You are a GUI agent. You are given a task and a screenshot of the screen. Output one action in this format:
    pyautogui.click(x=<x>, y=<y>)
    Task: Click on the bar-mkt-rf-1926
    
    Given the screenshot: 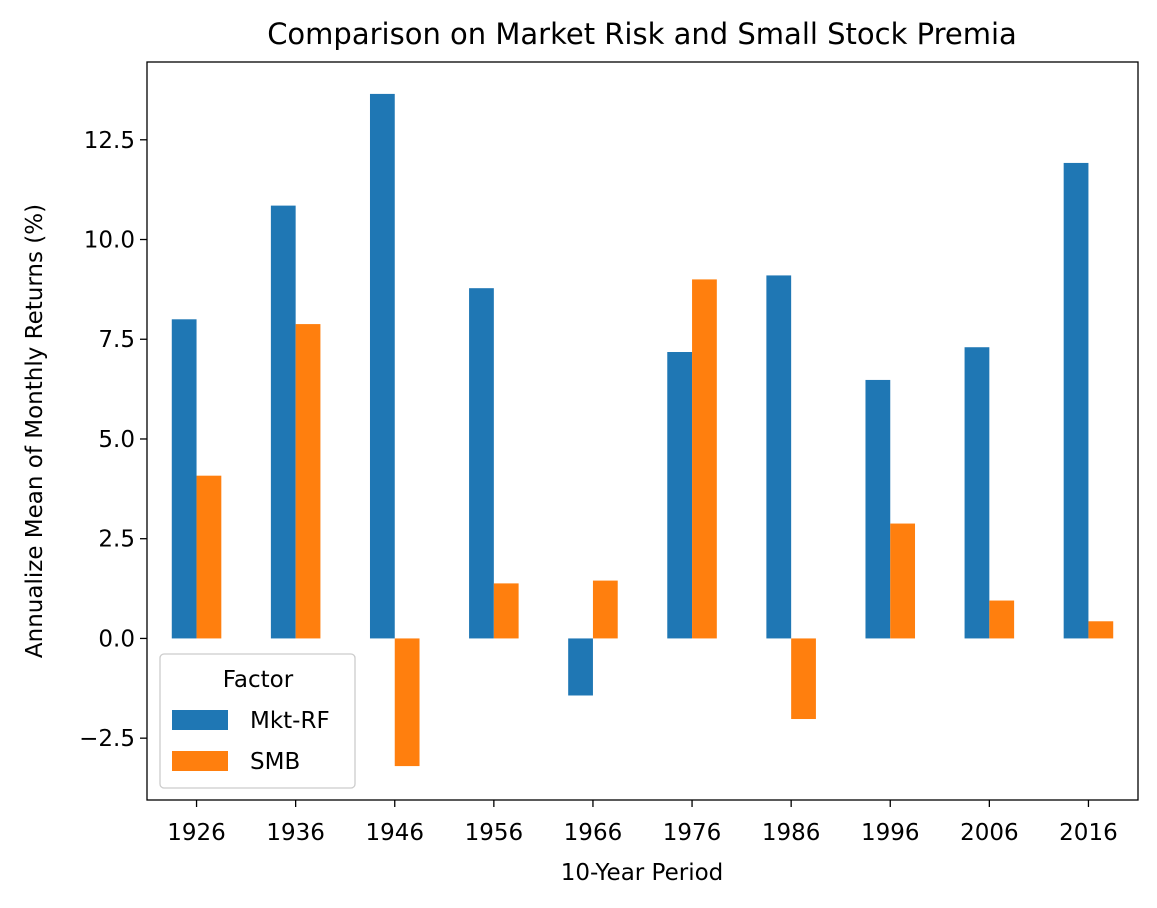 What is the action you would take?
    pyautogui.click(x=184, y=479)
    